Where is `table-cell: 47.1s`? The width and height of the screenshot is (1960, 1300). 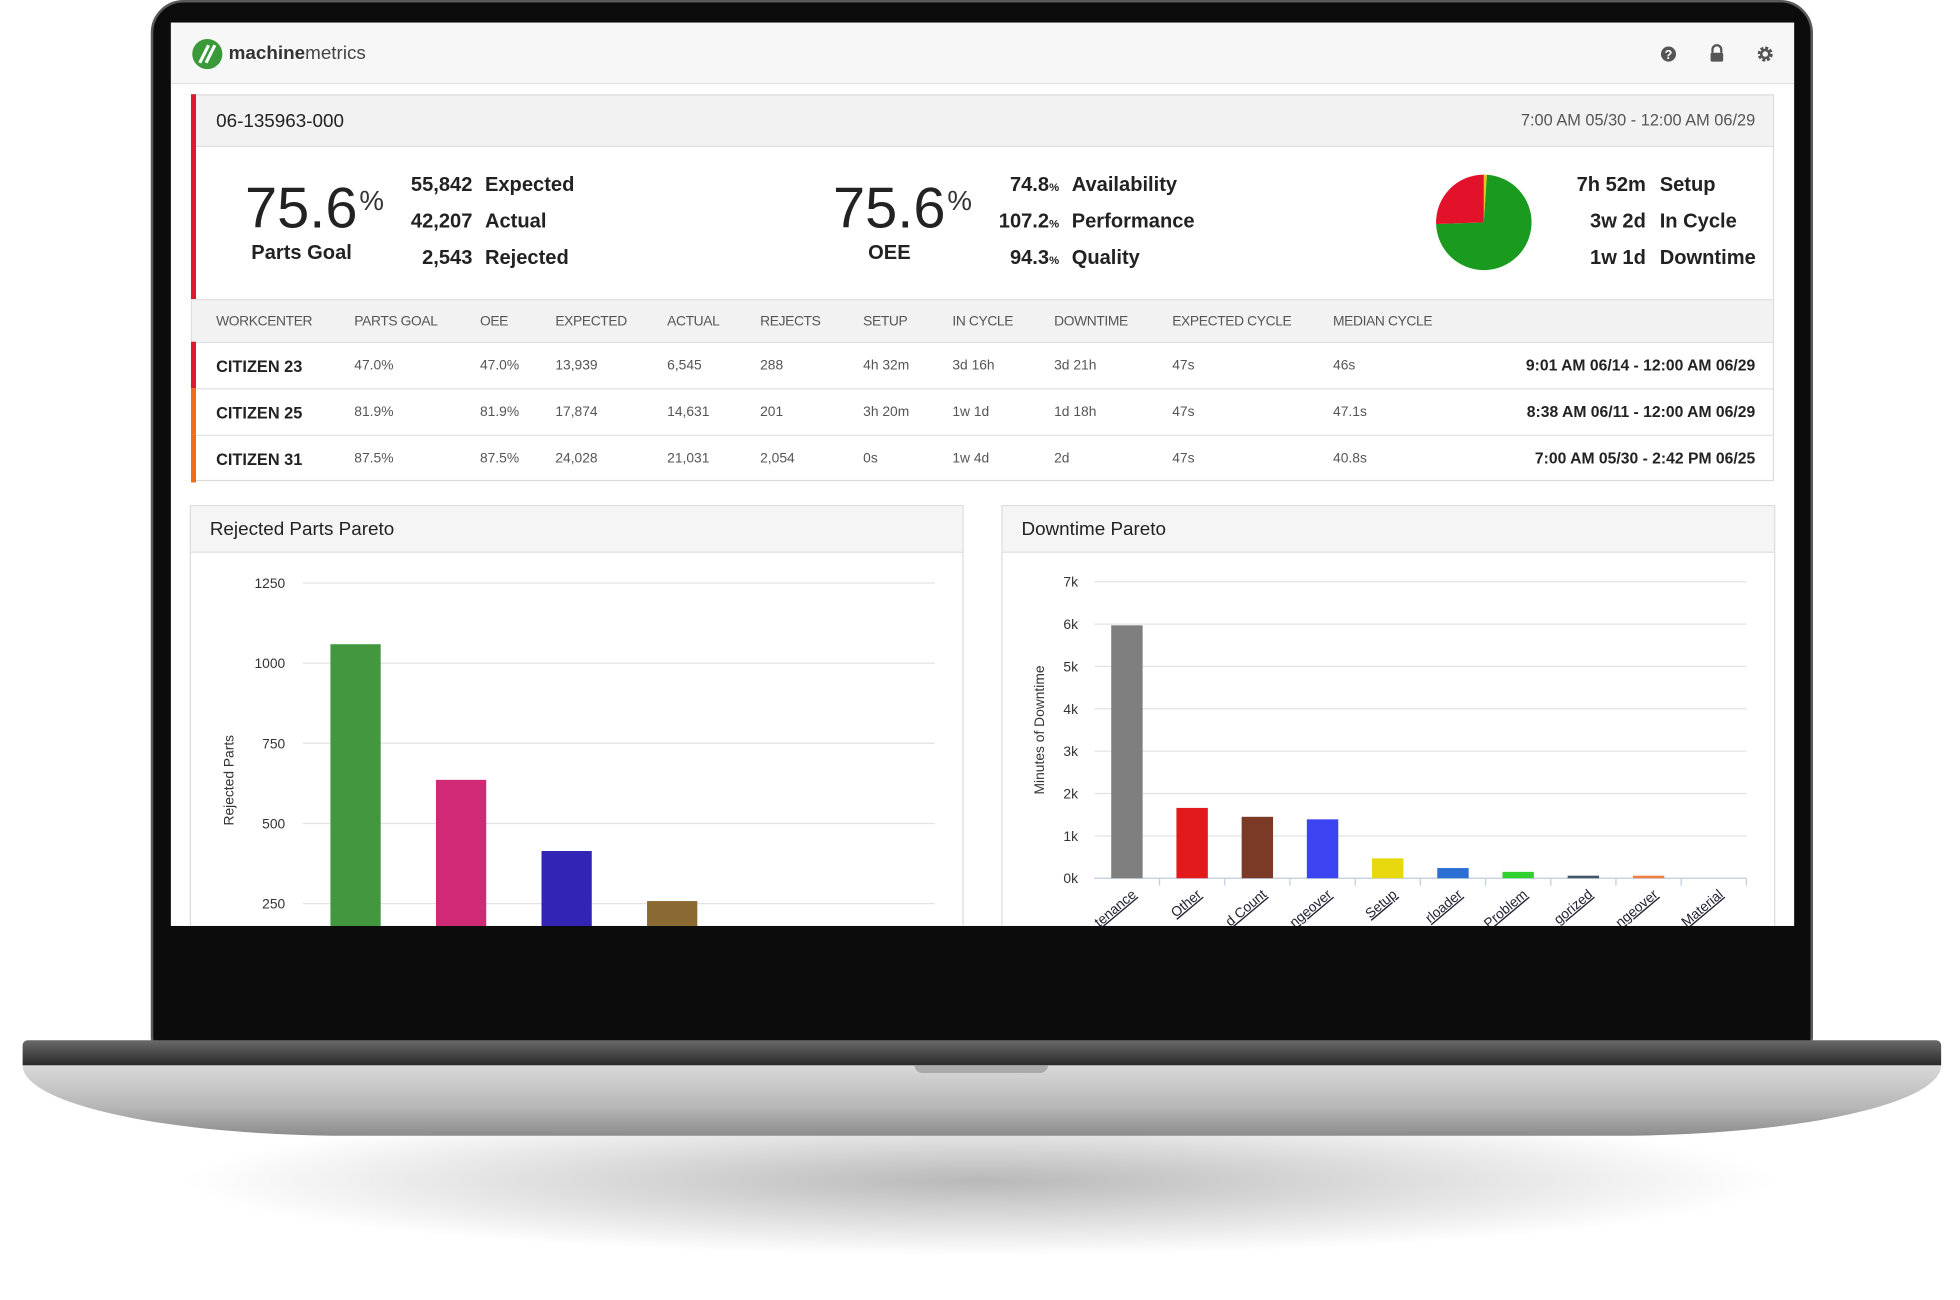 table-cell: 47.1s is located at coordinates (1350, 412).